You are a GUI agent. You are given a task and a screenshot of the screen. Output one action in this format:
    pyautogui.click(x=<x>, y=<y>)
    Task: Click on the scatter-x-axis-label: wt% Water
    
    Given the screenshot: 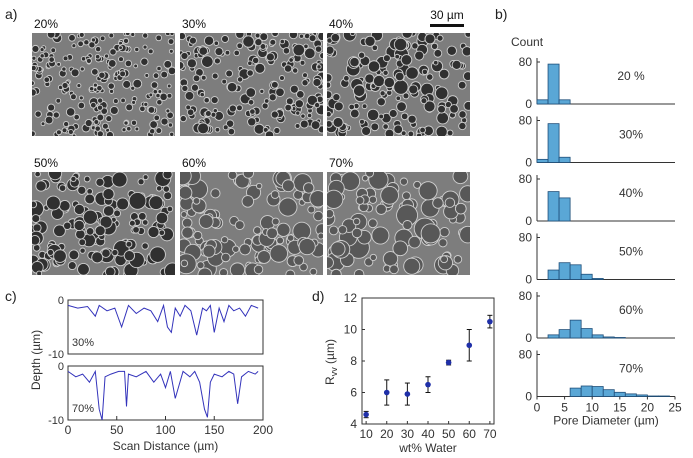 What is the action you would take?
    pyautogui.click(x=427, y=448)
    